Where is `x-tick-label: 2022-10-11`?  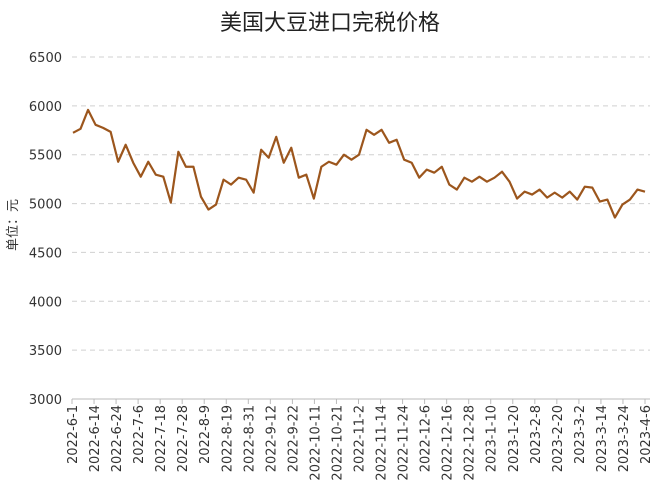
x-tick-label: 2022-10-11 is located at coordinates (315, 443).